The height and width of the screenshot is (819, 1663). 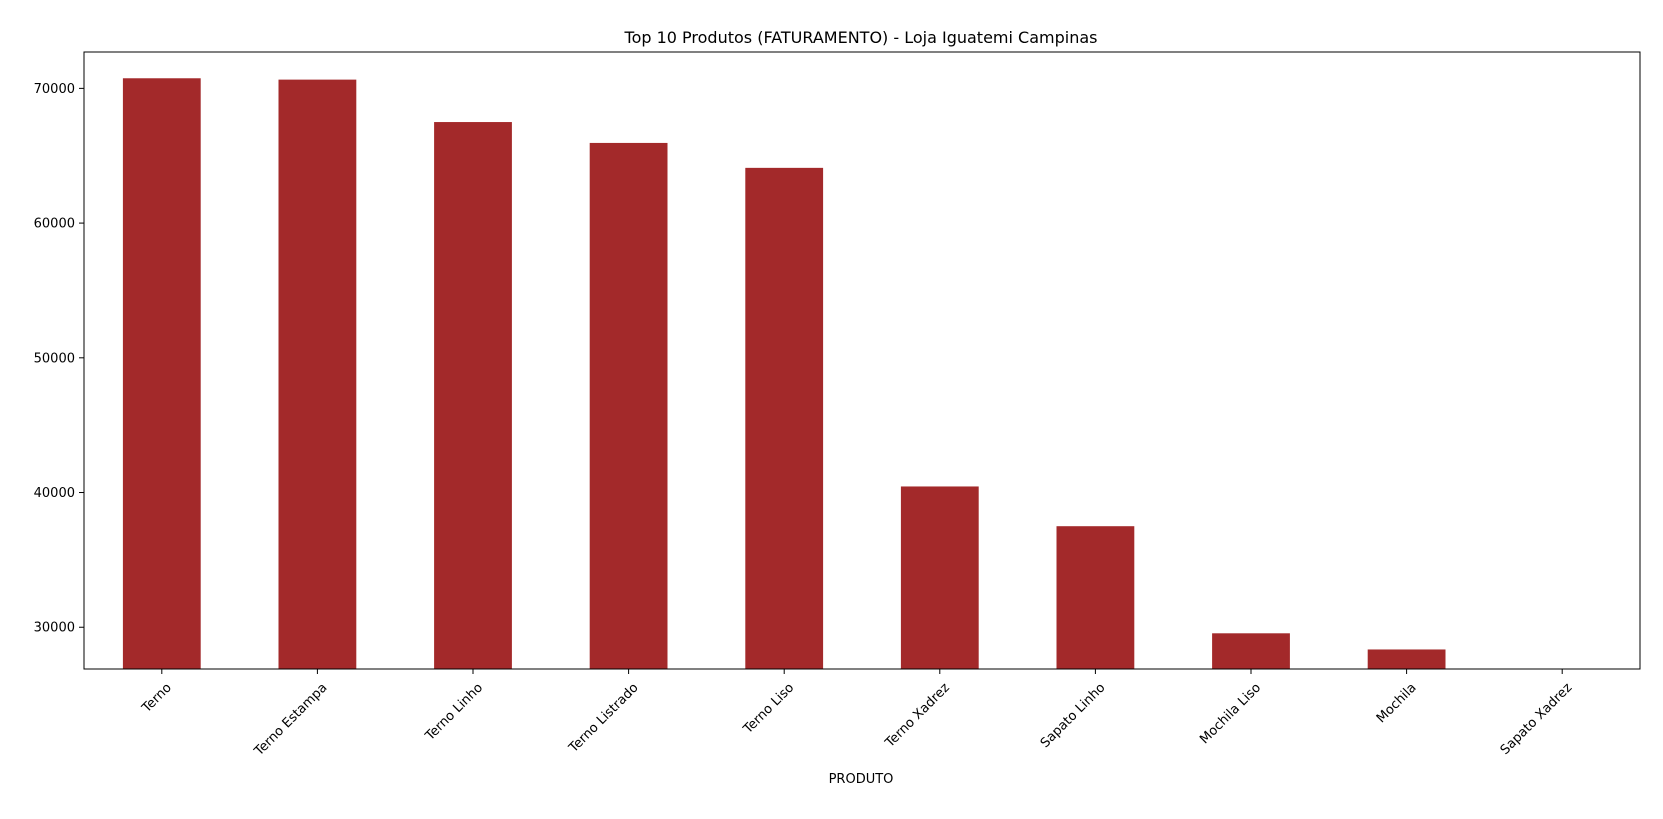 I want to click on bar-terno, so click(x=161, y=373).